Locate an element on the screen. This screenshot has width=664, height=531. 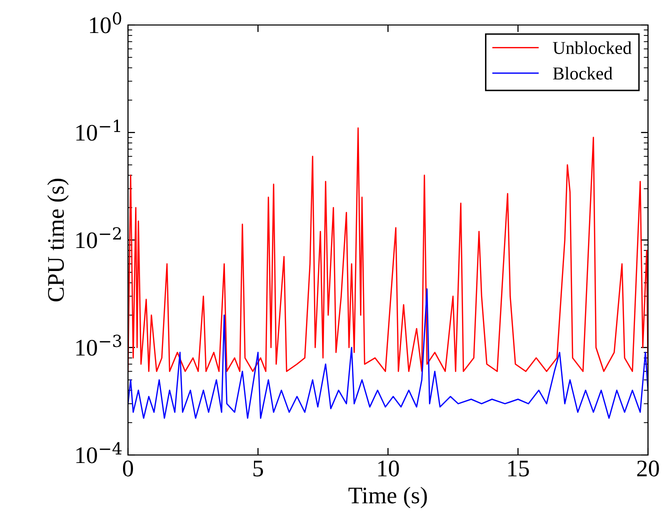
x-tick-label: 15 is located at coordinates (518, 468).